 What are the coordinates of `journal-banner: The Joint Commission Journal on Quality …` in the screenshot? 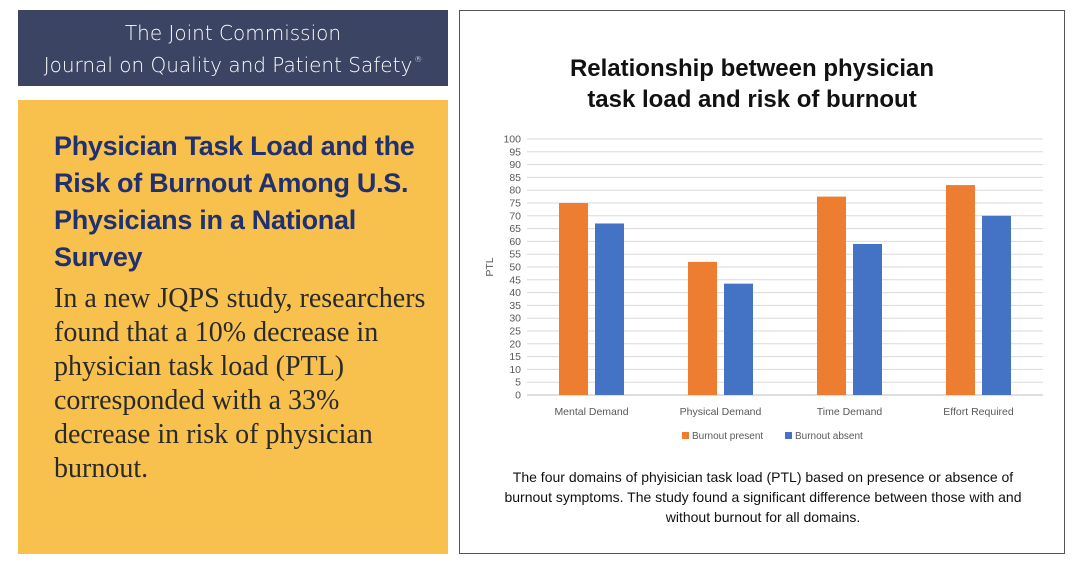 It's located at (233, 48).